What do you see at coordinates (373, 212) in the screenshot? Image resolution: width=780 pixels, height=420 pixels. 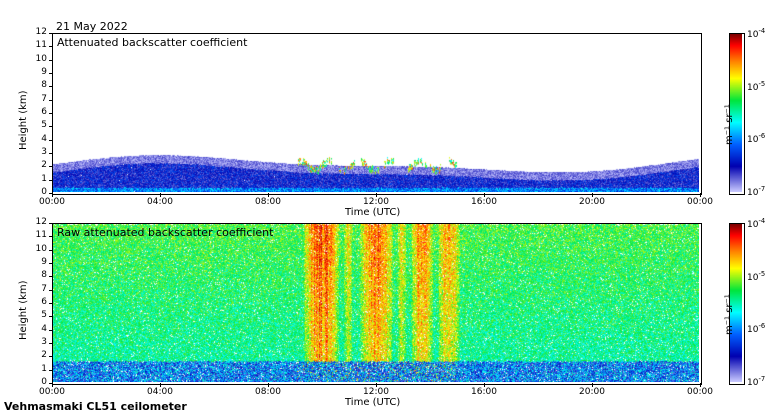 I see `x-axis-label-top: Time (UTC)` at bounding box center [373, 212].